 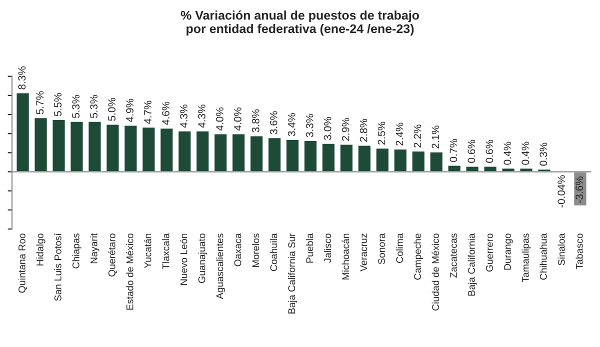 I want to click on data-label: 5.0%, so click(x=112, y=109).